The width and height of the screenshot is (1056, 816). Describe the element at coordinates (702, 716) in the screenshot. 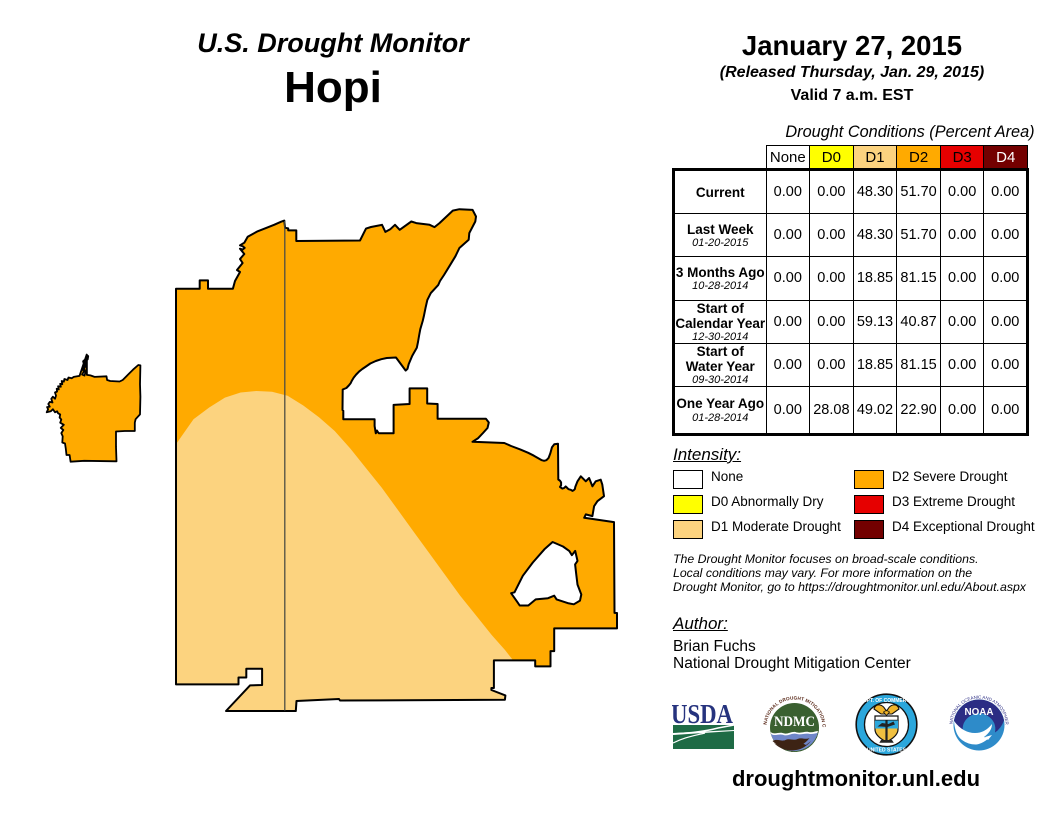

I see `svg-text: USDA` at that location.